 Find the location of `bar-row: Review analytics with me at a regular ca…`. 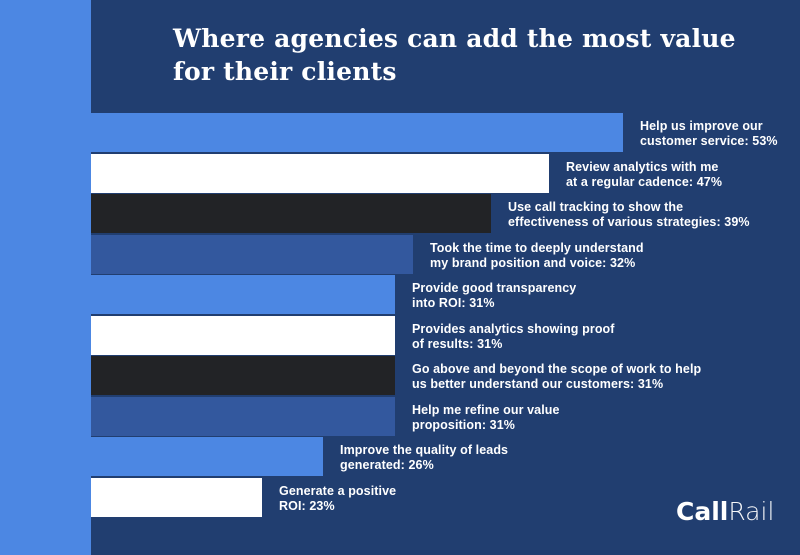

bar-row: Review analytics with me at a regular ca… is located at coordinates (400, 173).